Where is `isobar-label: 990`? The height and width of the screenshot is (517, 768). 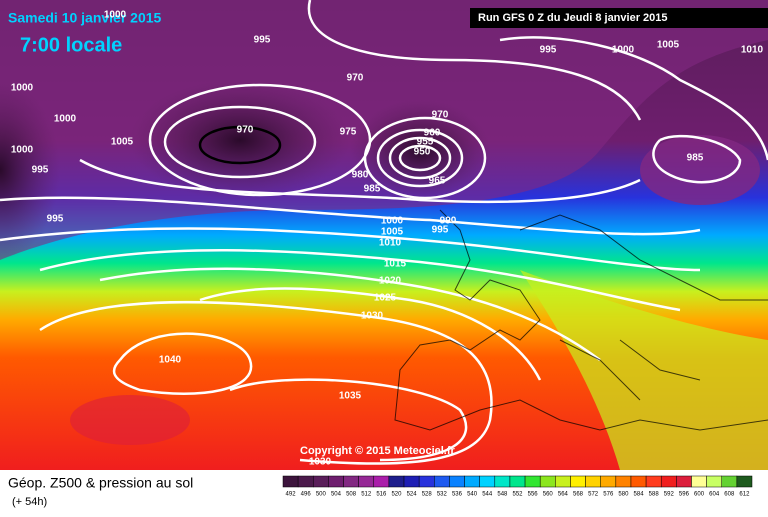
isobar-label: 990 is located at coordinates (448, 221).